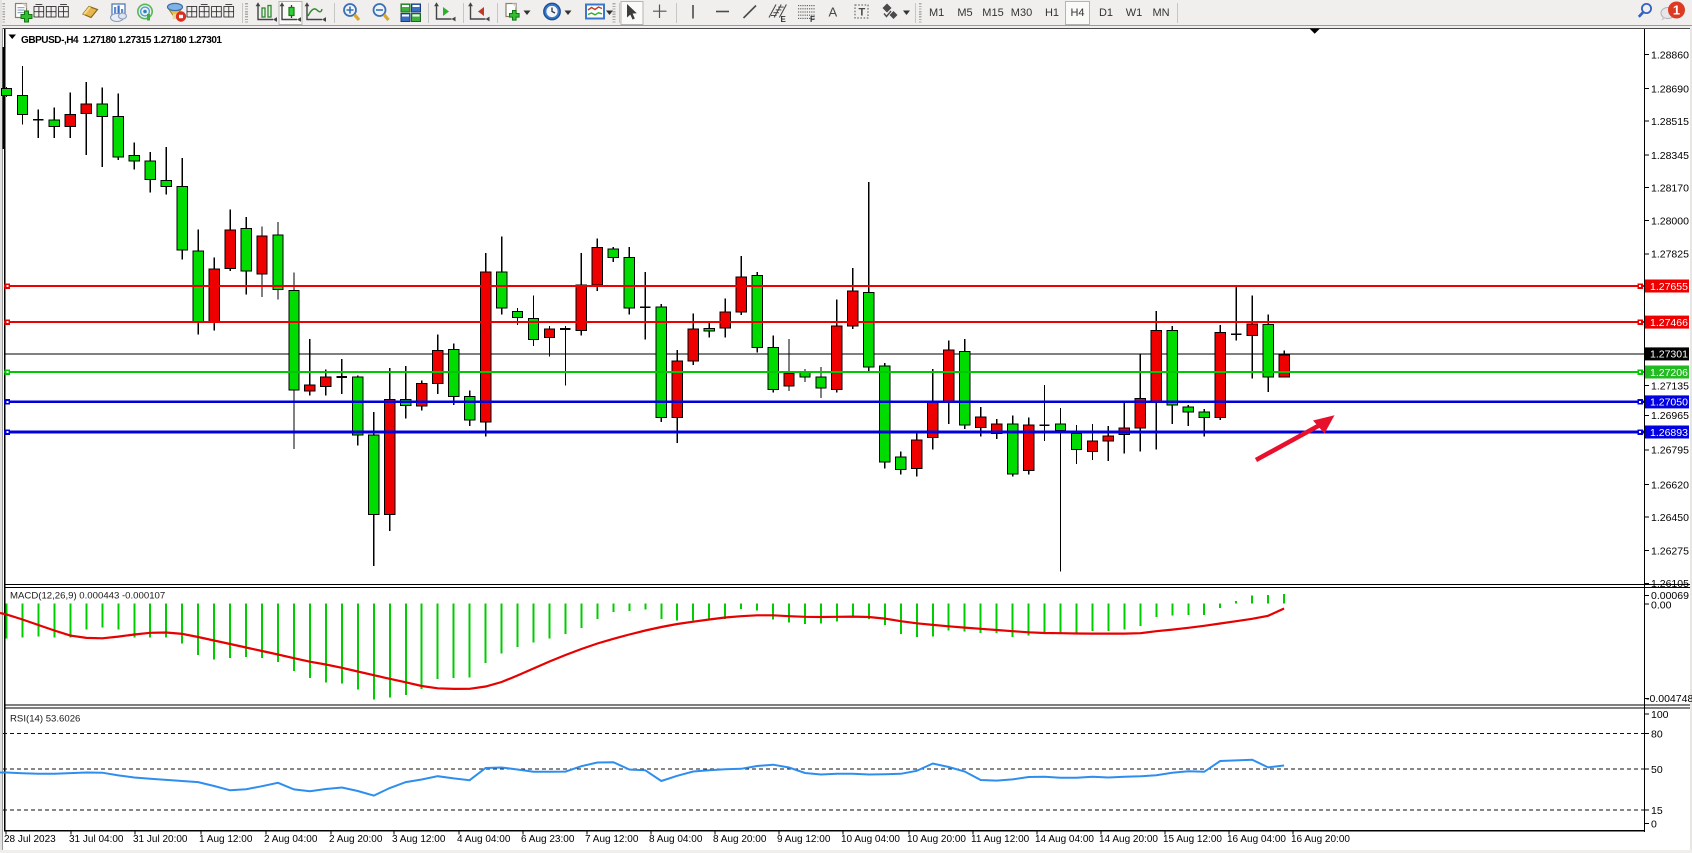 This screenshot has height=853, width=1692. What do you see at coordinates (160, 839) in the screenshot?
I see `svg-text: 31 Jul 20:00` at bounding box center [160, 839].